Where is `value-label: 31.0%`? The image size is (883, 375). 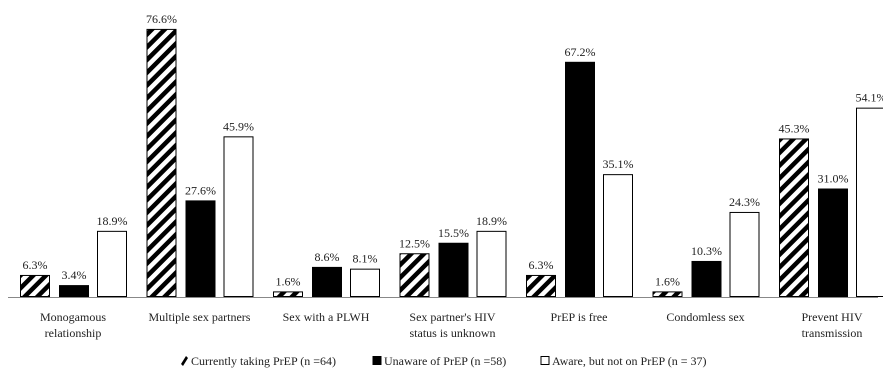
value-label: 31.0% is located at coordinates (833, 179).